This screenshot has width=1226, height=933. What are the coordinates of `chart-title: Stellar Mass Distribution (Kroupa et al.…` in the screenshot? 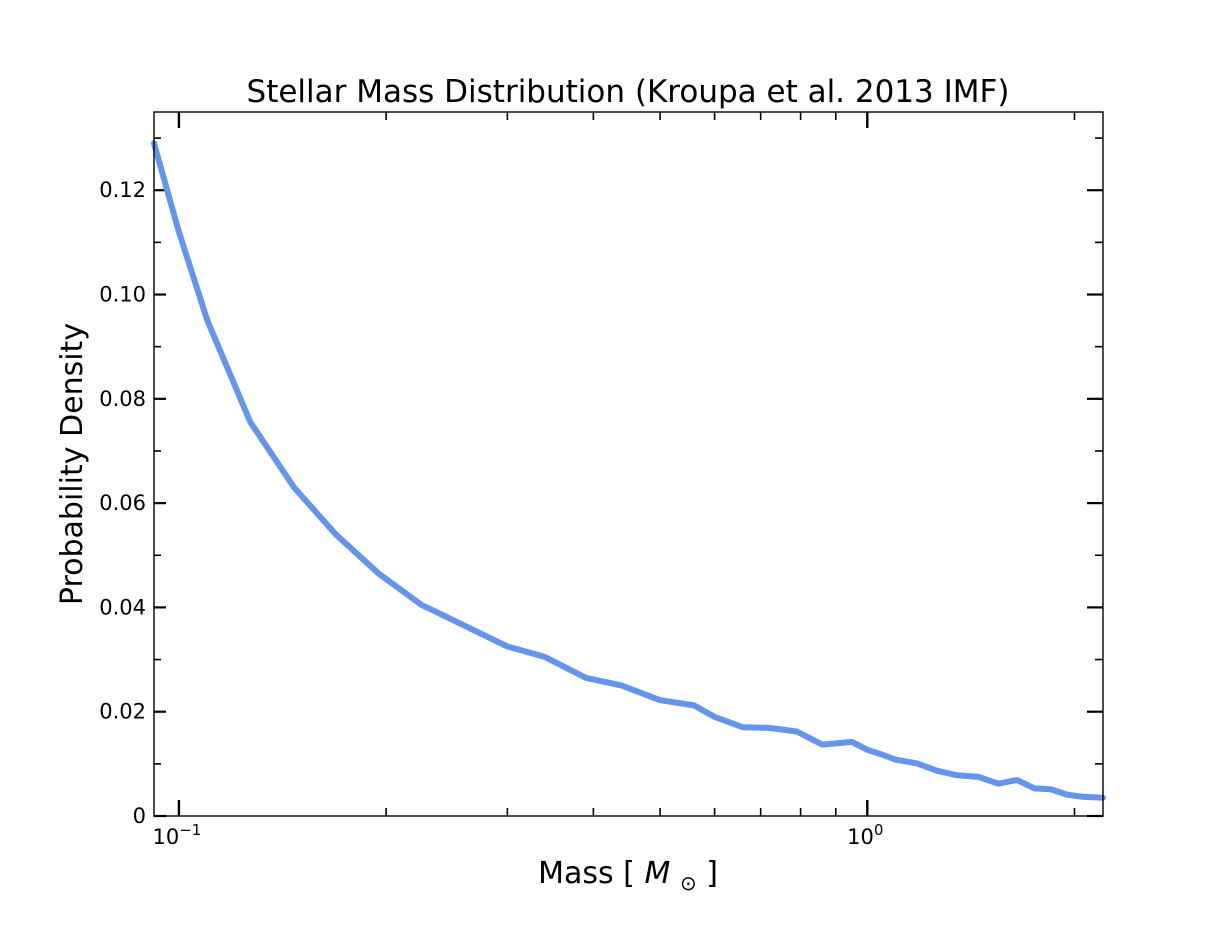 It's located at (628, 92).